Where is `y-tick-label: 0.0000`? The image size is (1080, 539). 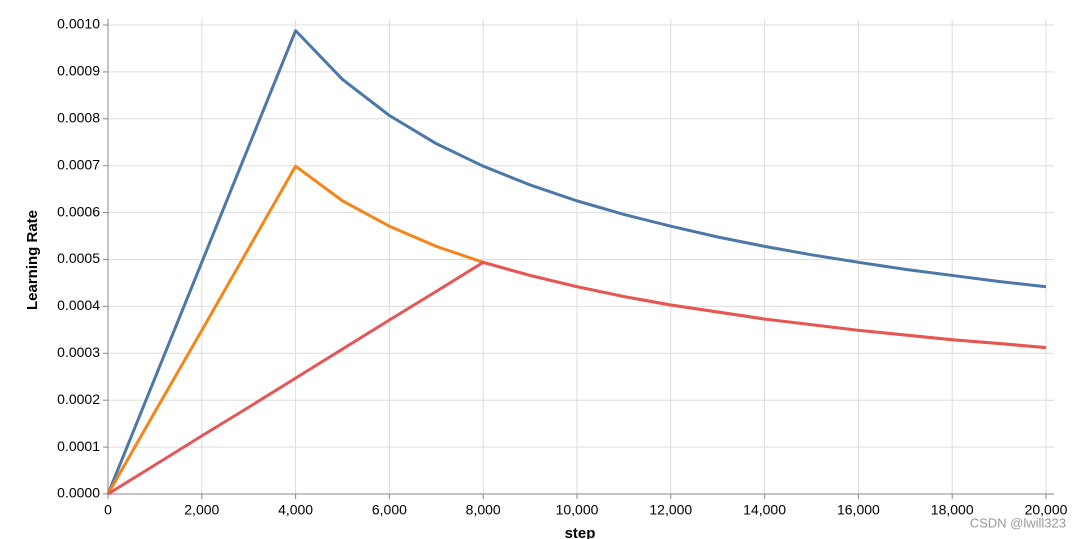 y-tick-label: 0.0000 is located at coordinates (78, 493).